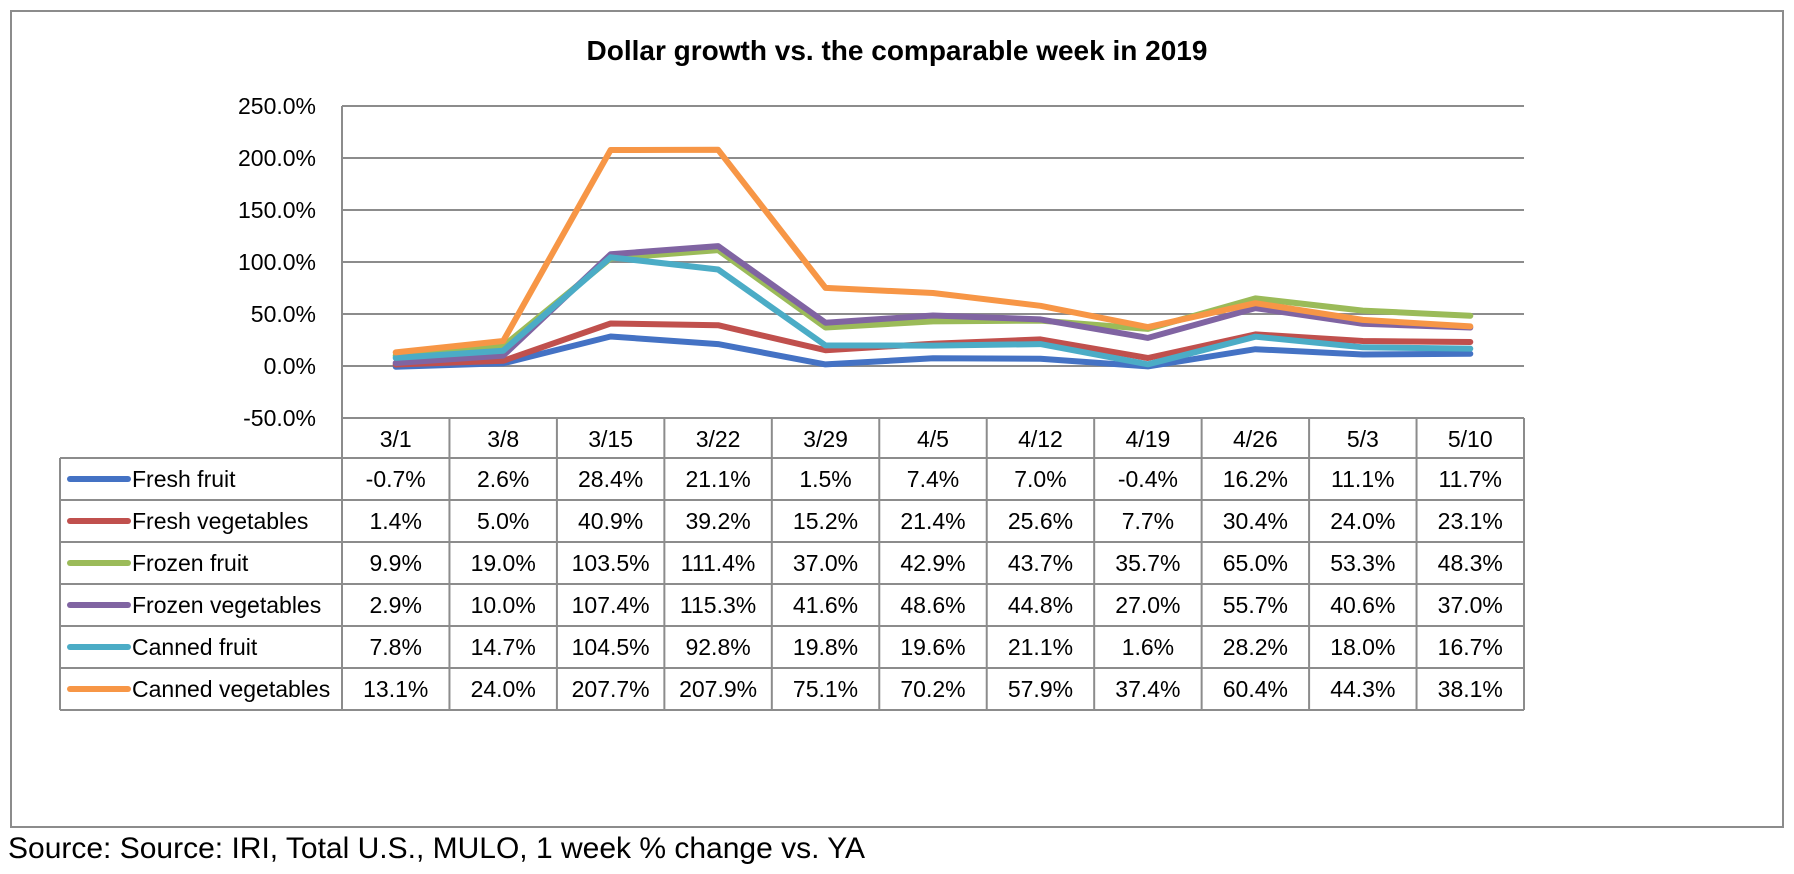 This screenshot has width=1794, height=874. Describe the element at coordinates (933, 479) in the screenshot. I see `data-table-cell: 7.4%` at that location.